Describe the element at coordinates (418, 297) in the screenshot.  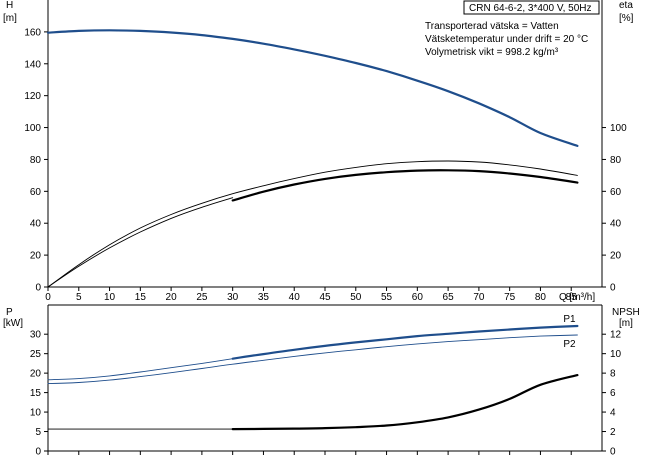
I see `top-x-tick-label: 60` at that location.